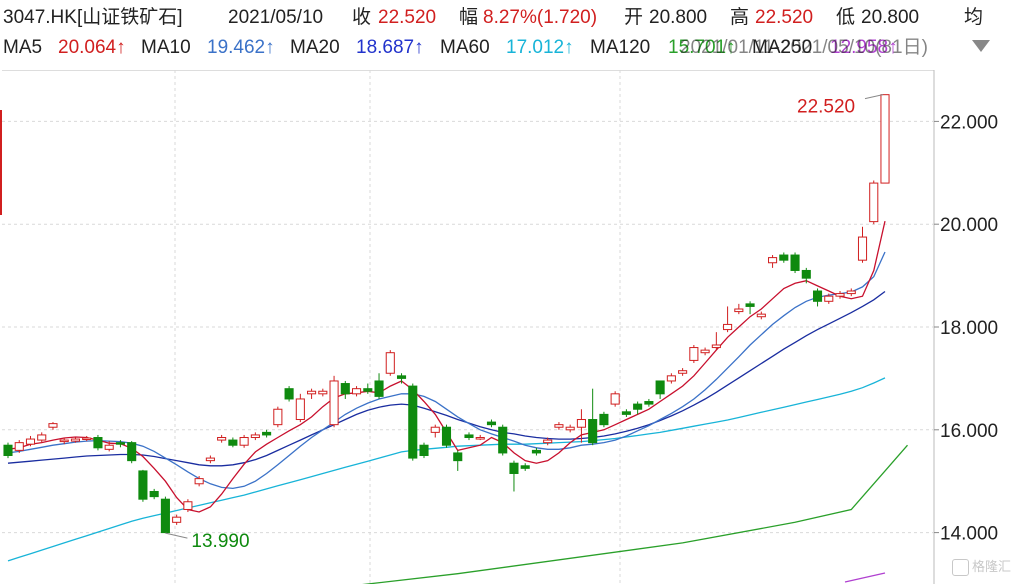 This screenshot has height=584, width=1029. What do you see at coordinates (176, 535) in the screenshot?
I see `low-pointer` at bounding box center [176, 535].